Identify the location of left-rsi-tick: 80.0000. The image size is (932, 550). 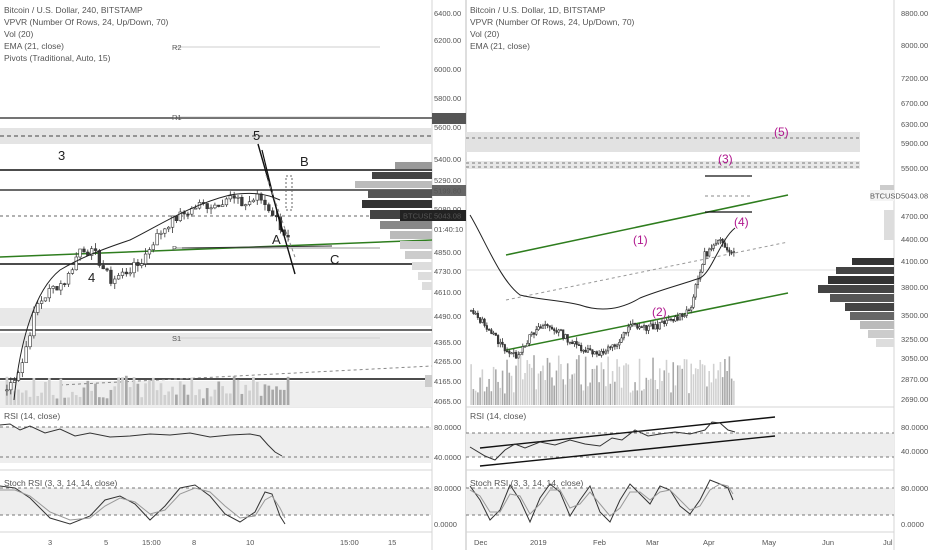
(447, 427).